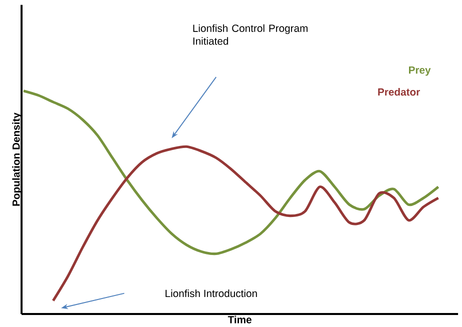  I want to click on text: Lionfish Control Program Initiated, so click(250, 34).